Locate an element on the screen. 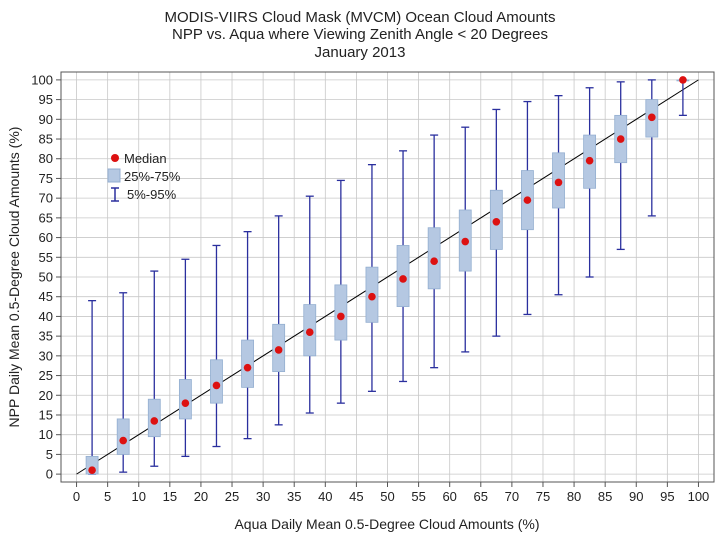  legend: Median 25%-75% 5%-95% is located at coordinates (144, 176).